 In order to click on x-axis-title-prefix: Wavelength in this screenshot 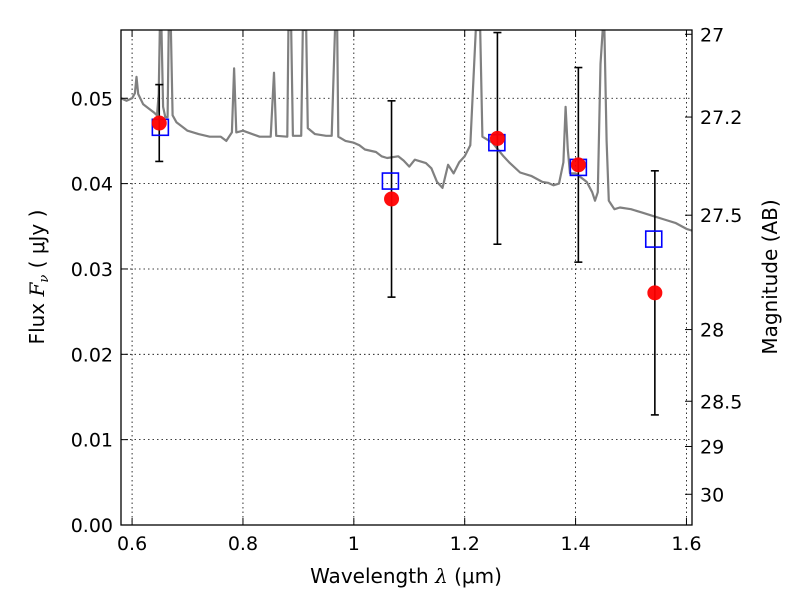, I will do `click(372, 576)`.